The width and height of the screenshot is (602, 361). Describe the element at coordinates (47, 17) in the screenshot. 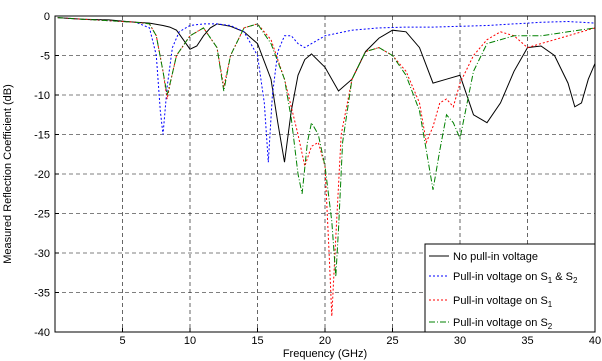

I see `y-tick-label: 0` at that location.